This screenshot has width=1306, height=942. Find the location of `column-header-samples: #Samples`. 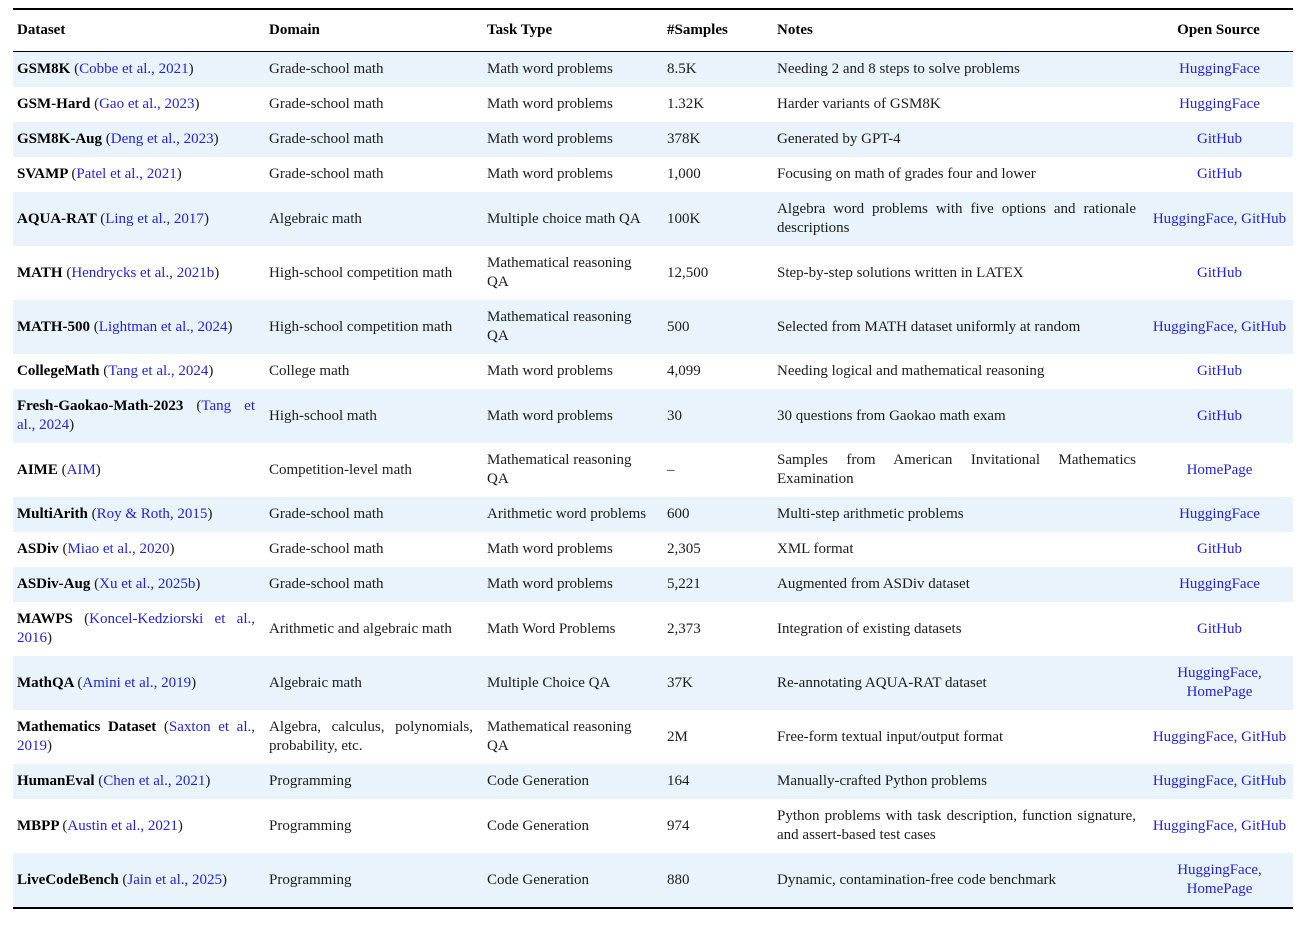

column-header-samples: #Samples is located at coordinates (718, 30).